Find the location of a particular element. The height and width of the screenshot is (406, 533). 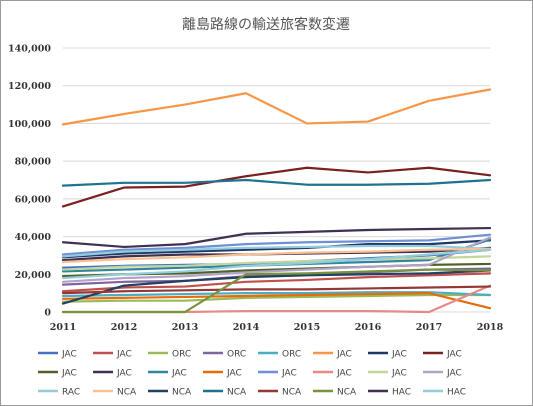

x-tick-label: 2015 is located at coordinates (307, 327).